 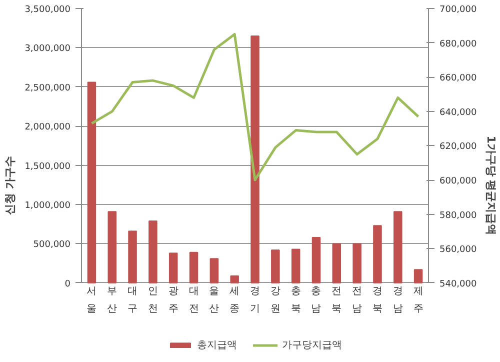 I want to click on x-tick-label: 세종, so click(x=235, y=300).